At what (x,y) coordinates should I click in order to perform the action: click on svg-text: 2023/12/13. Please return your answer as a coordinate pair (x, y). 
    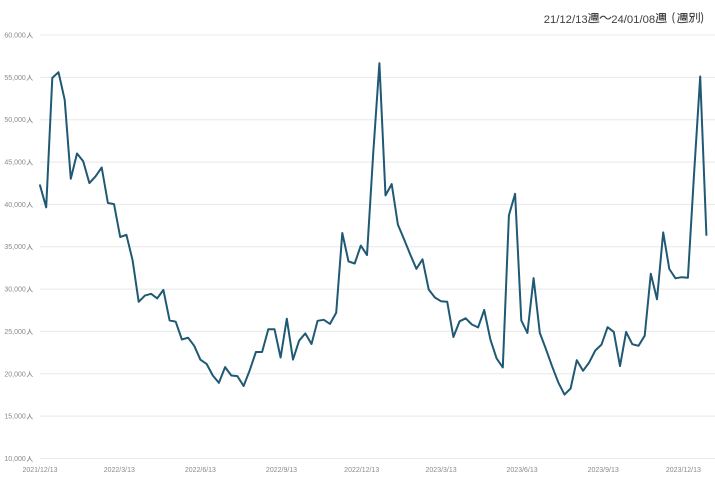
    Looking at the image, I should click on (683, 470).